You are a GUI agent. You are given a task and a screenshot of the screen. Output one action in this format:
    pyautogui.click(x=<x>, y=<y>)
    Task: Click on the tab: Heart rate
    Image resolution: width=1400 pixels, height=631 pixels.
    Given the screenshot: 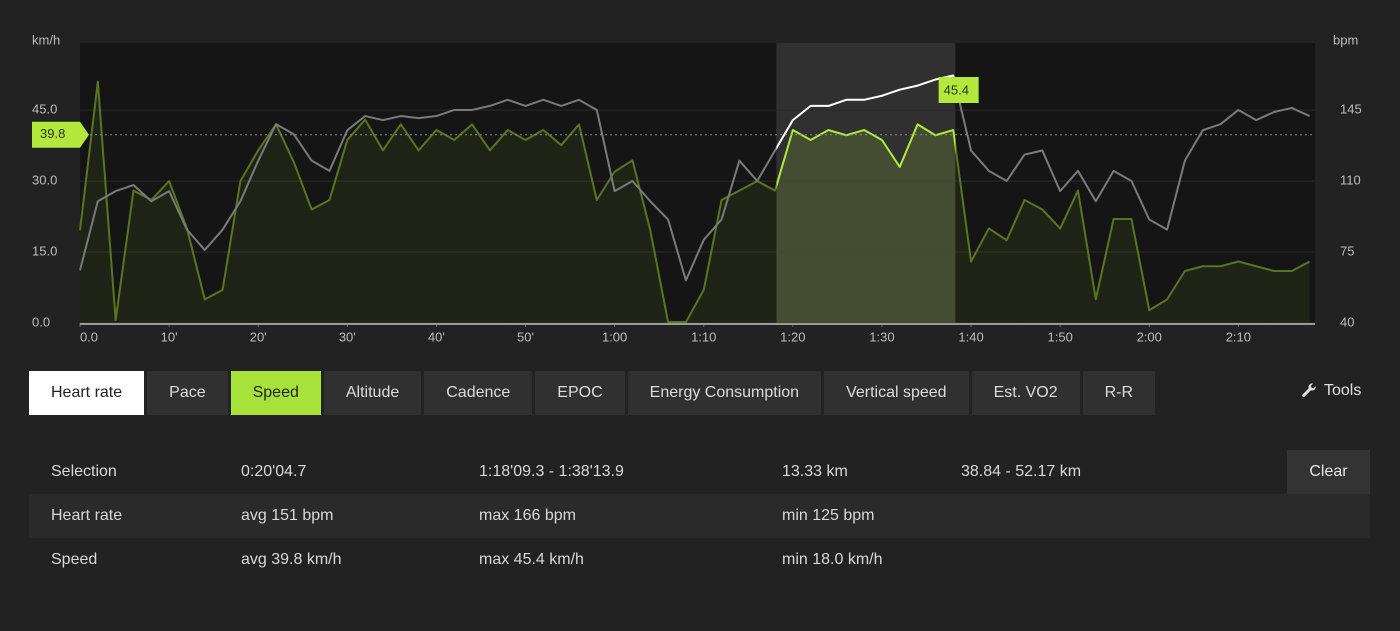 What is the action you would take?
    pyautogui.click(x=87, y=393)
    